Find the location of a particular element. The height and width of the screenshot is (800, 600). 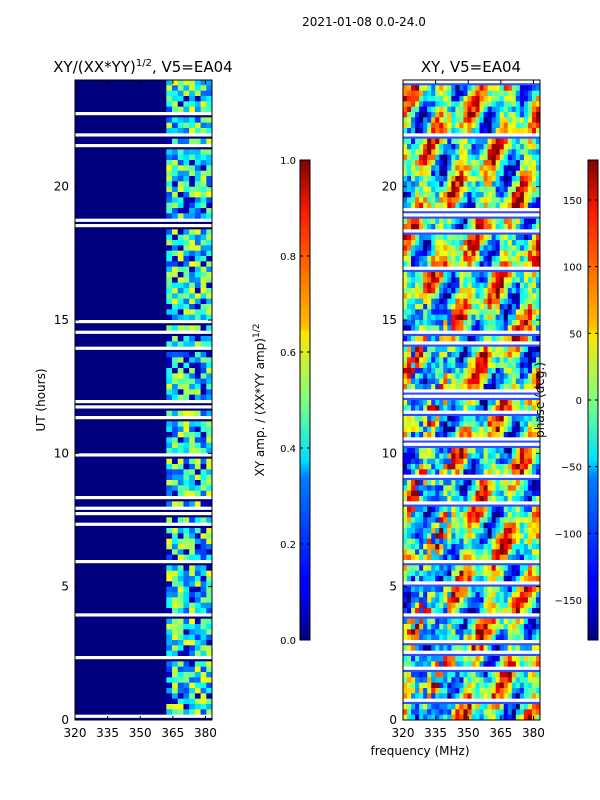

left-title-main: XY/(XX*YY) is located at coordinates (94, 67).